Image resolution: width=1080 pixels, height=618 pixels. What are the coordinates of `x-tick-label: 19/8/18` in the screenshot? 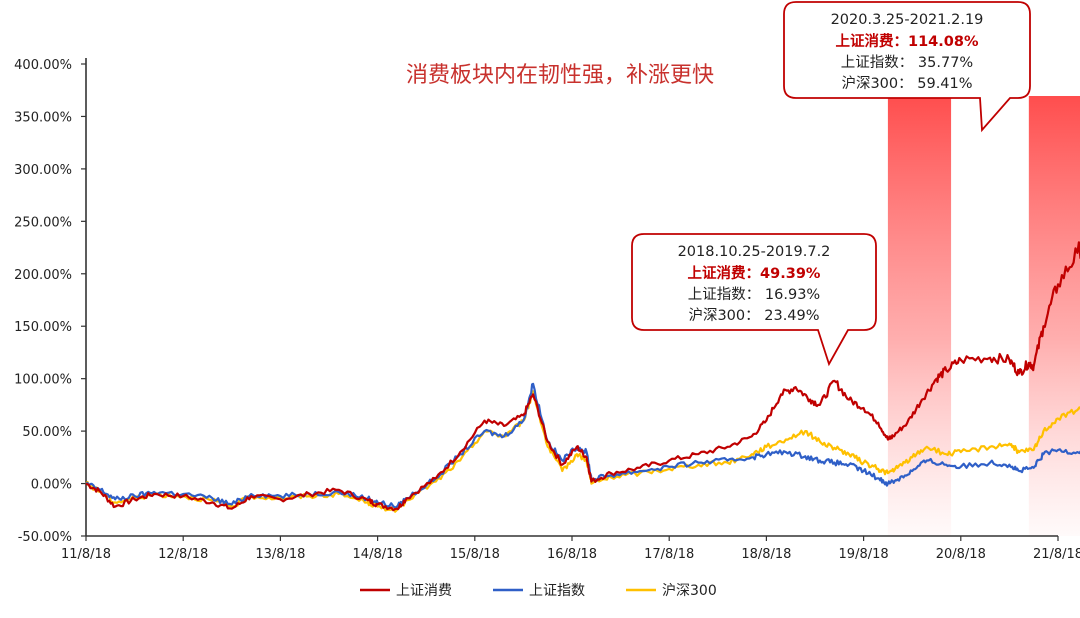 It's located at (864, 554).